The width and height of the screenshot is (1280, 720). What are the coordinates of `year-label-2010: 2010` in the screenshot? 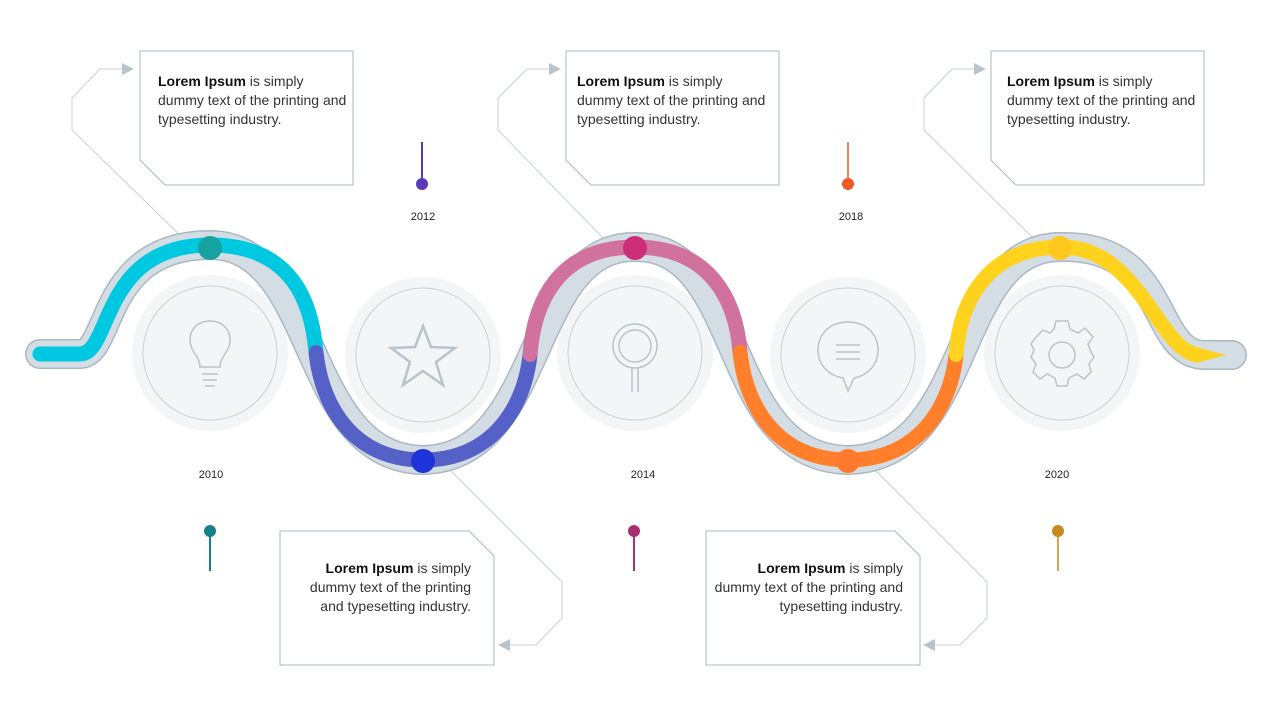 It's located at (211, 475).